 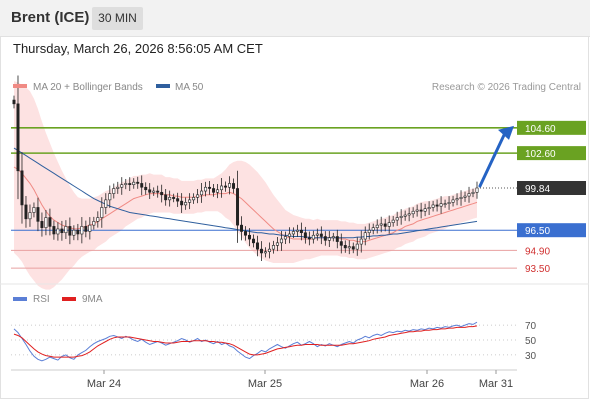 What do you see at coordinates (551, 230) in the screenshot?
I see `level-tag-96.50` at bounding box center [551, 230].